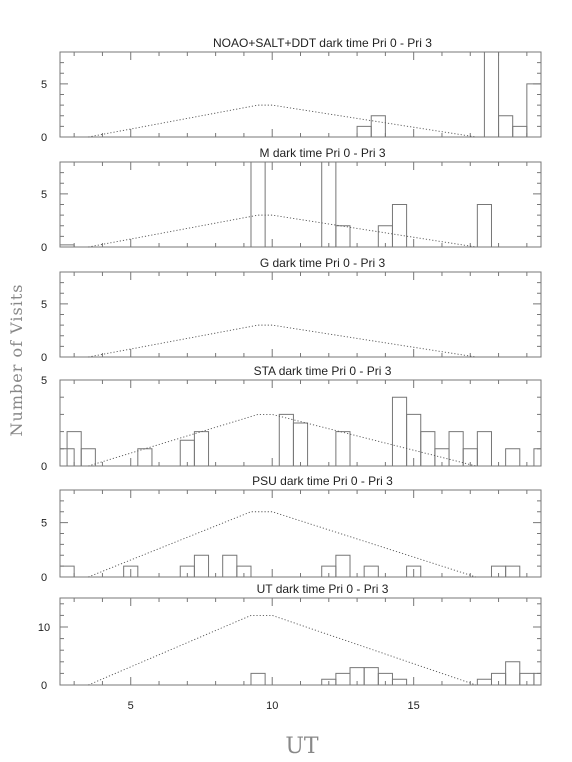 This screenshot has height=762, width=572. What do you see at coordinates (414, 706) in the screenshot?
I see `x-tick-label: 15` at bounding box center [414, 706].